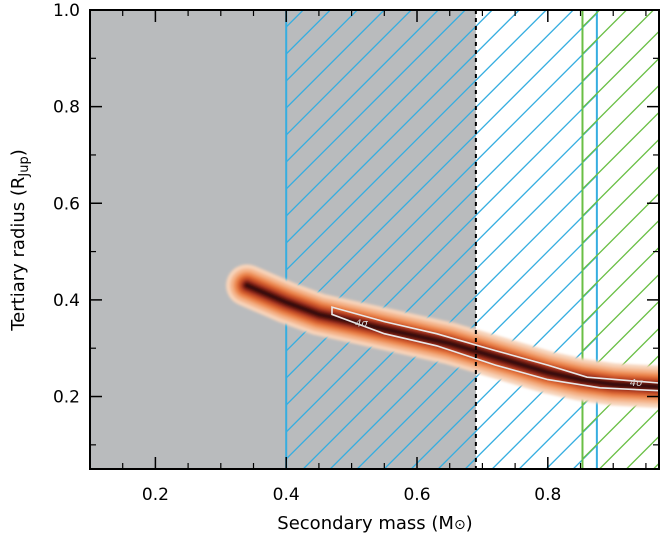 The height and width of the screenshot is (536, 660). What do you see at coordinates (155, 495) in the screenshot?
I see `x-tick-label: 0.2` at bounding box center [155, 495].